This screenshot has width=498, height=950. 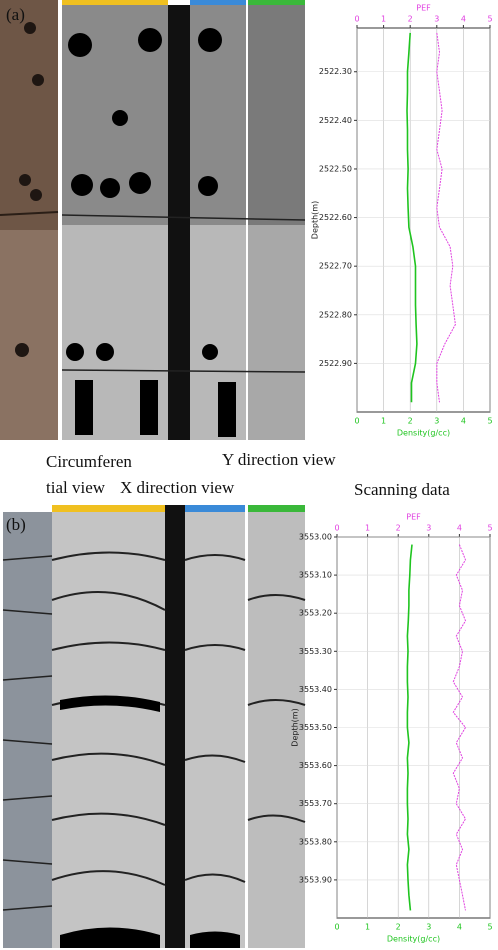 What do you see at coordinates (279, 459) in the screenshot?
I see `caption: Y direction view` at bounding box center [279, 459].